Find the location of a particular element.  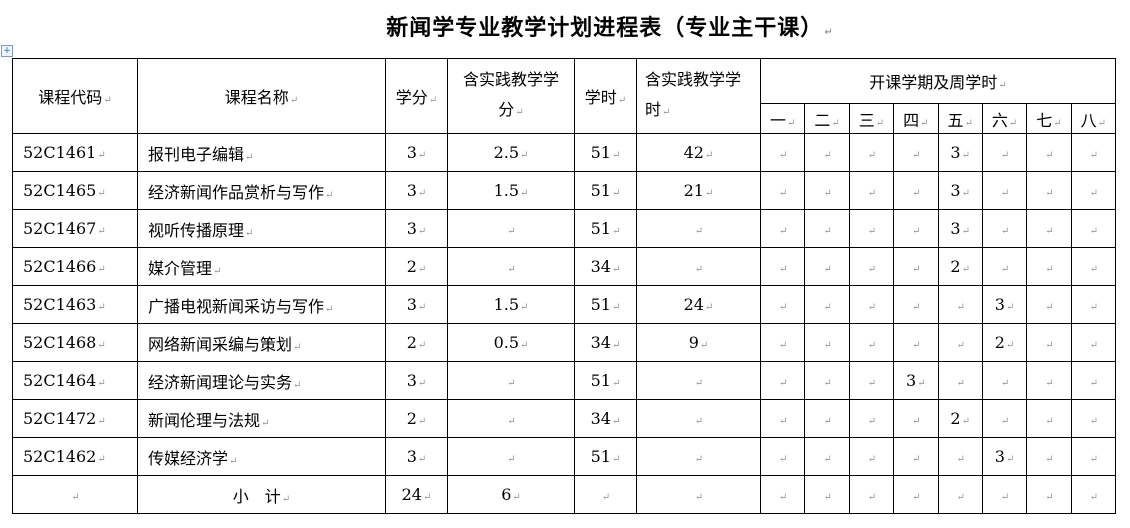

course-name: 传媒经济学 is located at coordinates (261, 456).